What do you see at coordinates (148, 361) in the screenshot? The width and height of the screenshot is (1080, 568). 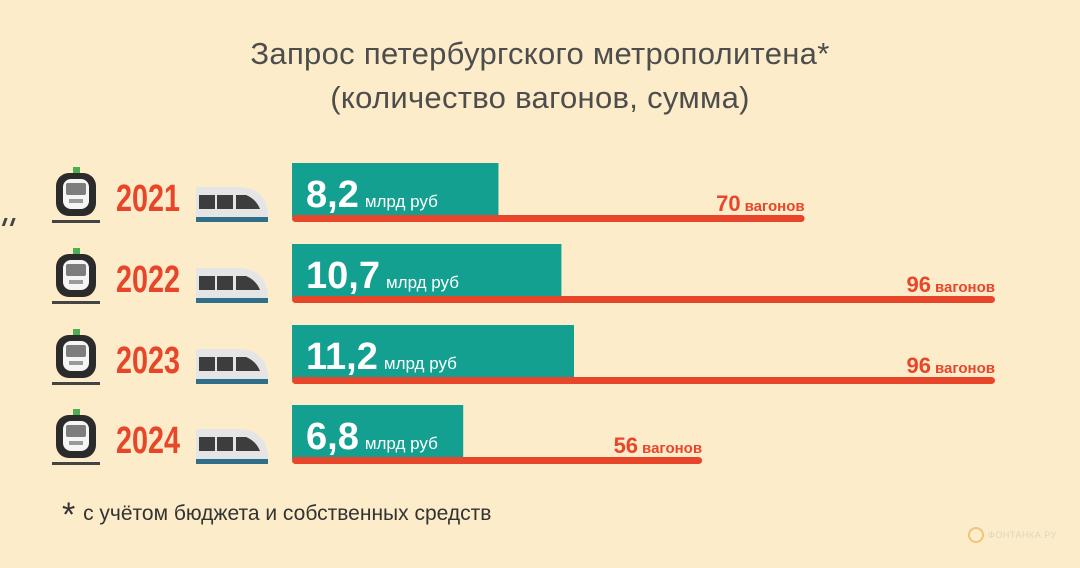 I see `year-label: 2023` at bounding box center [148, 361].